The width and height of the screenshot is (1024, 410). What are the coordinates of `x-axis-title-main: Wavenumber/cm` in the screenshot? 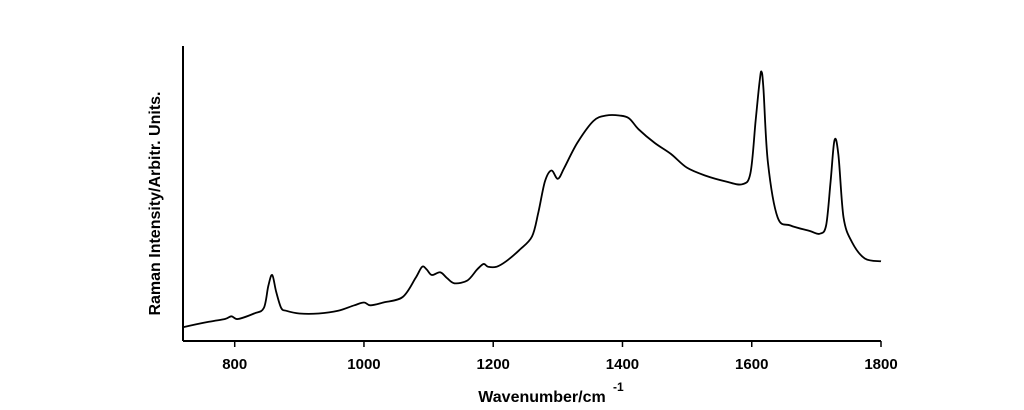 It's located at (541, 397).